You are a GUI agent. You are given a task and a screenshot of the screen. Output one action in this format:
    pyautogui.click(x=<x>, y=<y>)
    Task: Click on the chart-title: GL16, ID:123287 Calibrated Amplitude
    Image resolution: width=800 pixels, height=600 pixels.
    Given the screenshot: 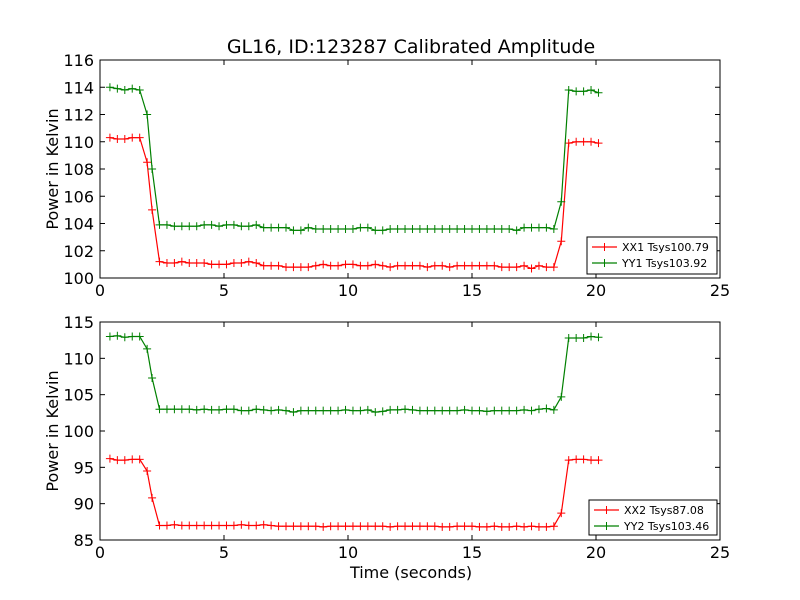 What is the action you would take?
    pyautogui.click(x=411, y=47)
    